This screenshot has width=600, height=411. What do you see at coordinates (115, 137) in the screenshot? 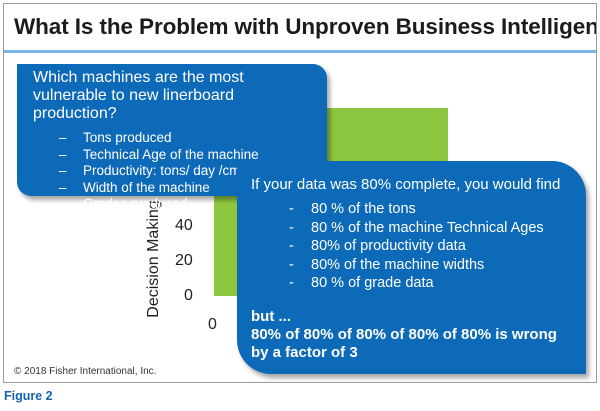
I see `list-item: – Tons produced` at bounding box center [115, 137].